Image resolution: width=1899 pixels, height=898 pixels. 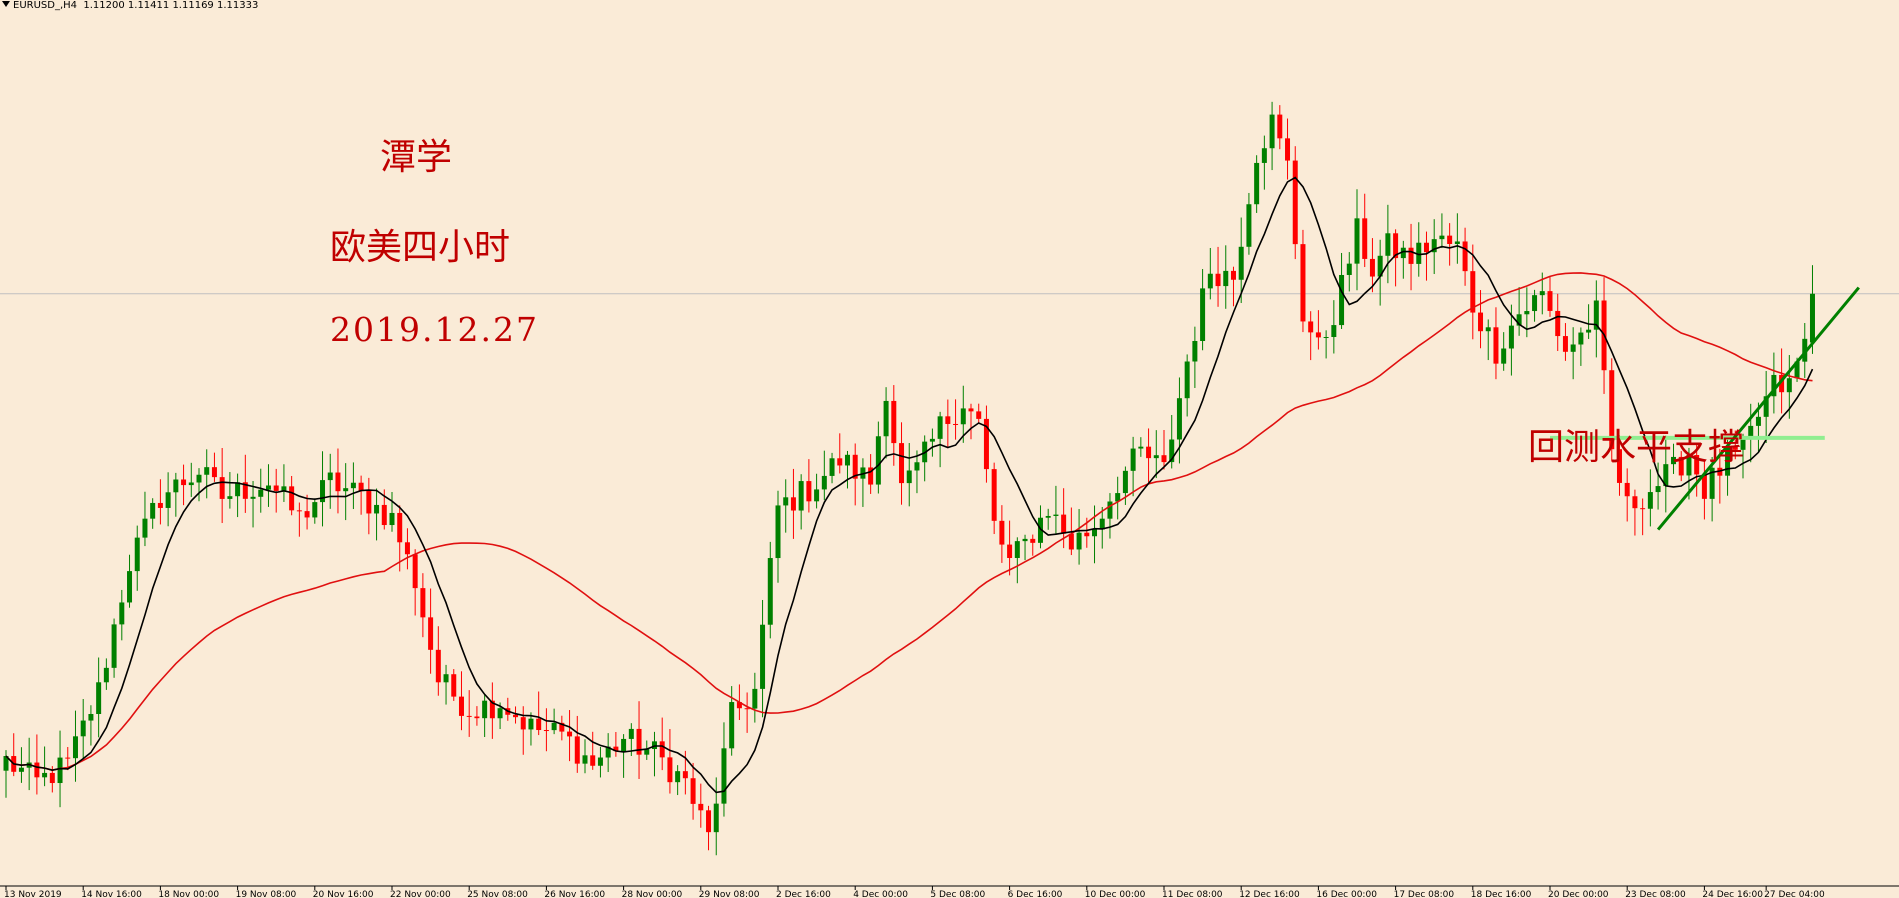 I want to click on time-tick-label: 20 Nov 16:00, so click(x=343, y=894).